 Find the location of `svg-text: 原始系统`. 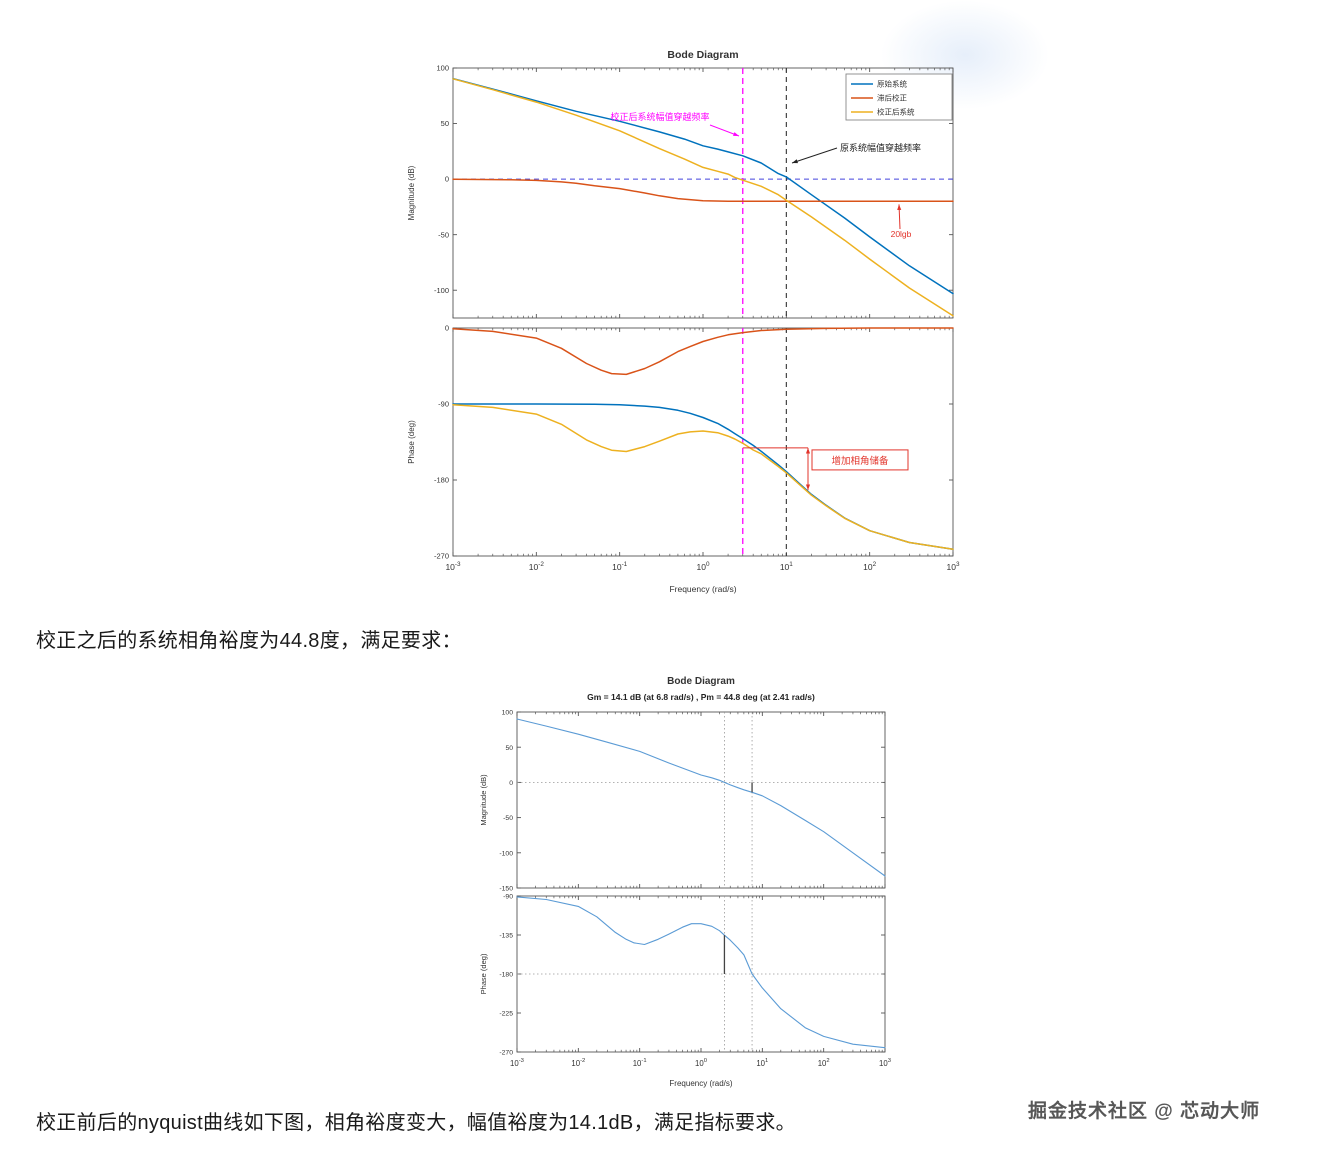

svg-text: 原始系统 is located at coordinates (892, 84).